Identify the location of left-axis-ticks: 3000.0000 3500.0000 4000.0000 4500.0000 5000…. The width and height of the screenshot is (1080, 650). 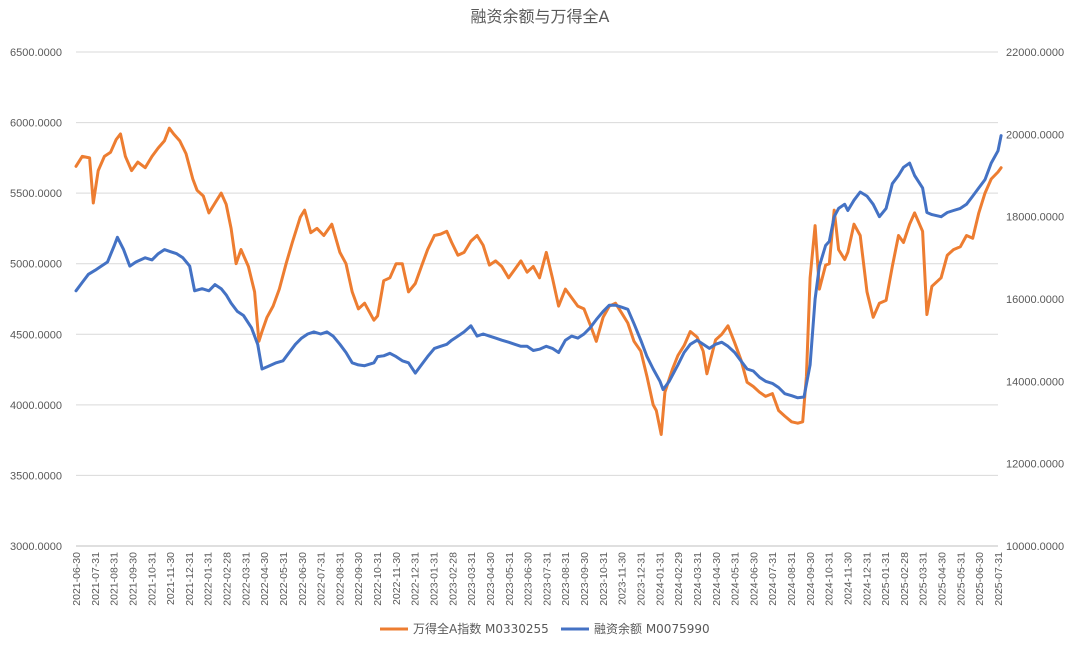
(36, 300).